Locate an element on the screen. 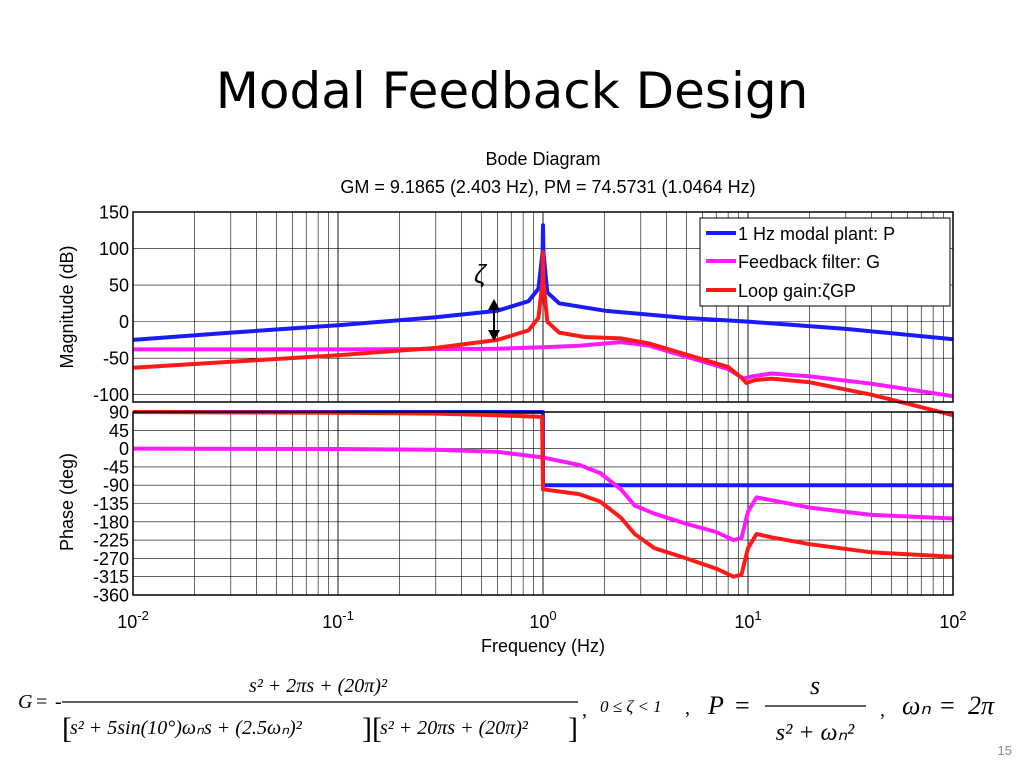 This screenshot has height=768, width=1024. y-tick-label: -270 is located at coordinates (111, 559).